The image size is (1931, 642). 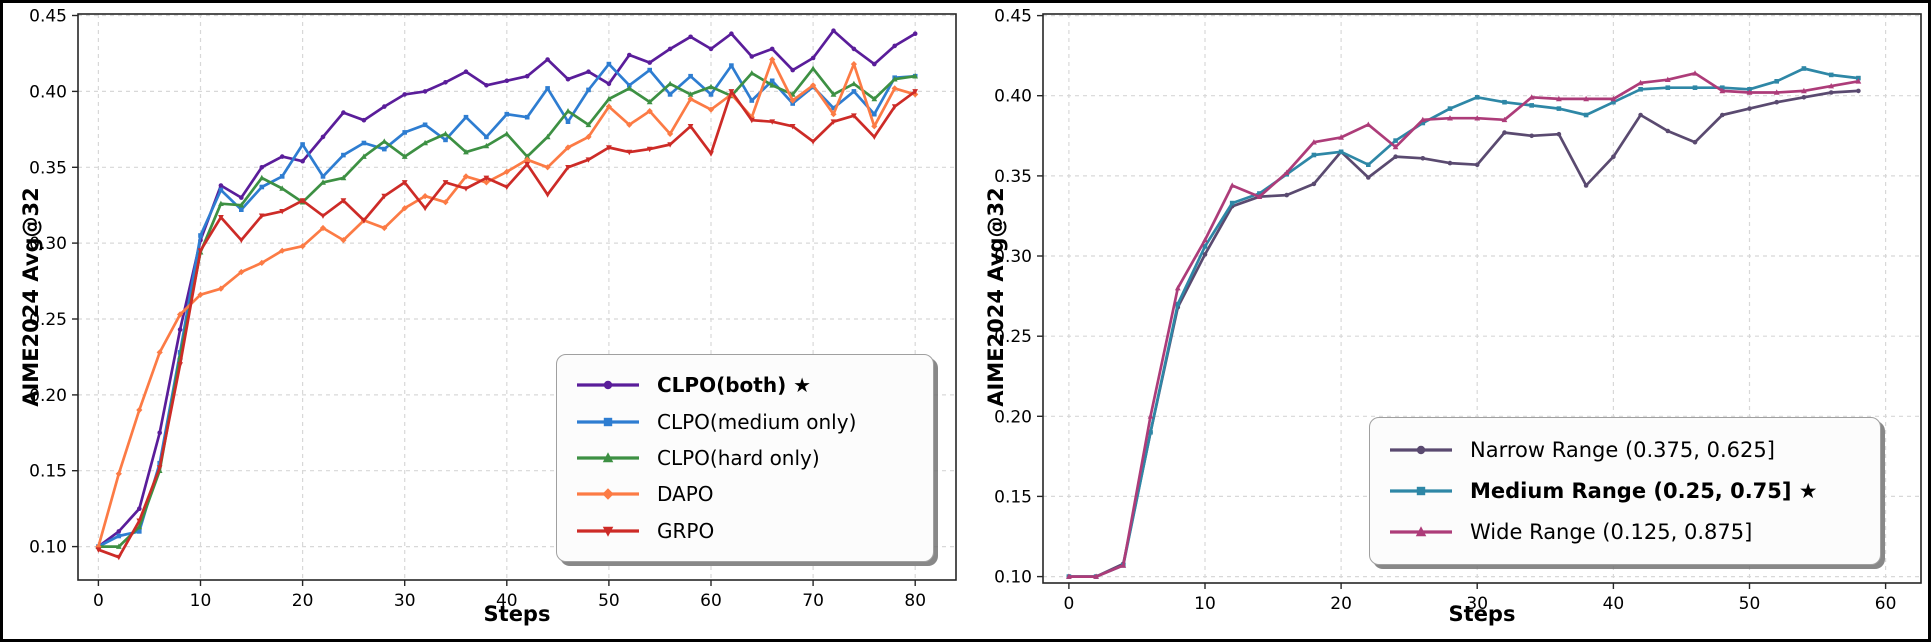 What do you see at coordinates (996, 297) in the screenshot?
I see `right-y-axis-label: AIME2024 Avg@32` at bounding box center [996, 297].